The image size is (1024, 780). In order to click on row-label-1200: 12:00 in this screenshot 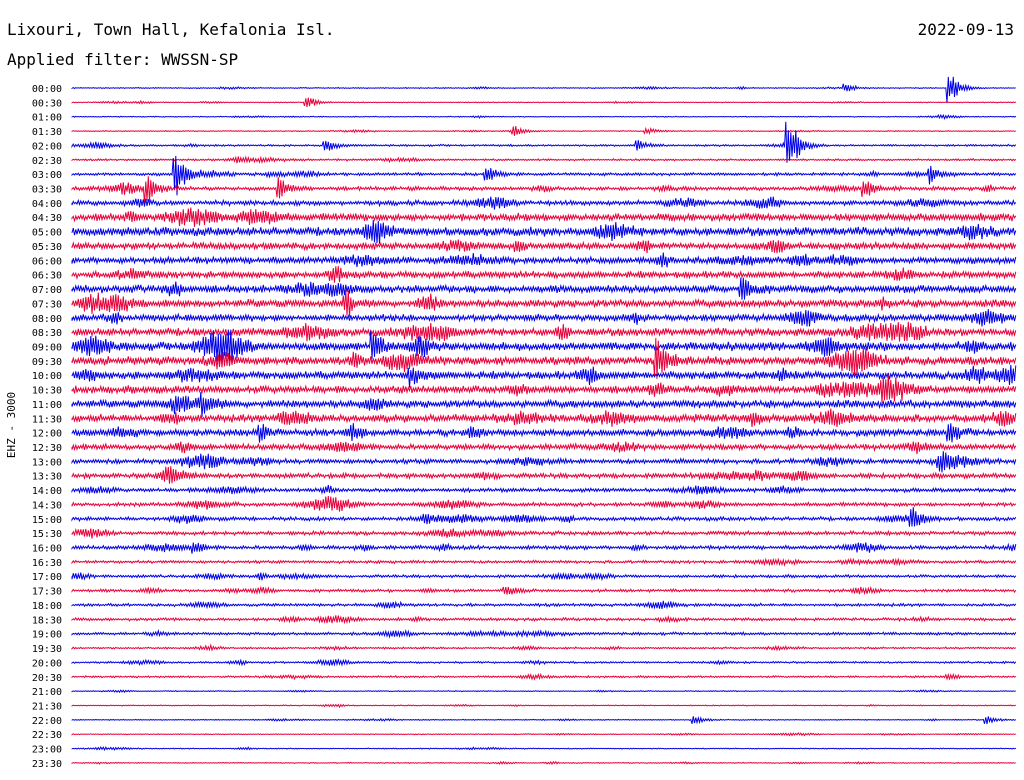, I will do `click(47, 434)`.